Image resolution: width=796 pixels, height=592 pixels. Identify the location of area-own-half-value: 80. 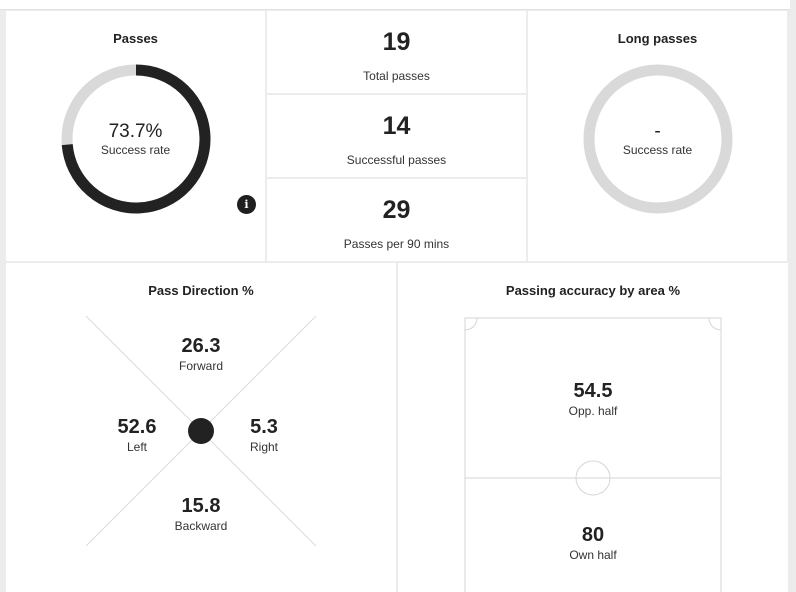
(593, 535).